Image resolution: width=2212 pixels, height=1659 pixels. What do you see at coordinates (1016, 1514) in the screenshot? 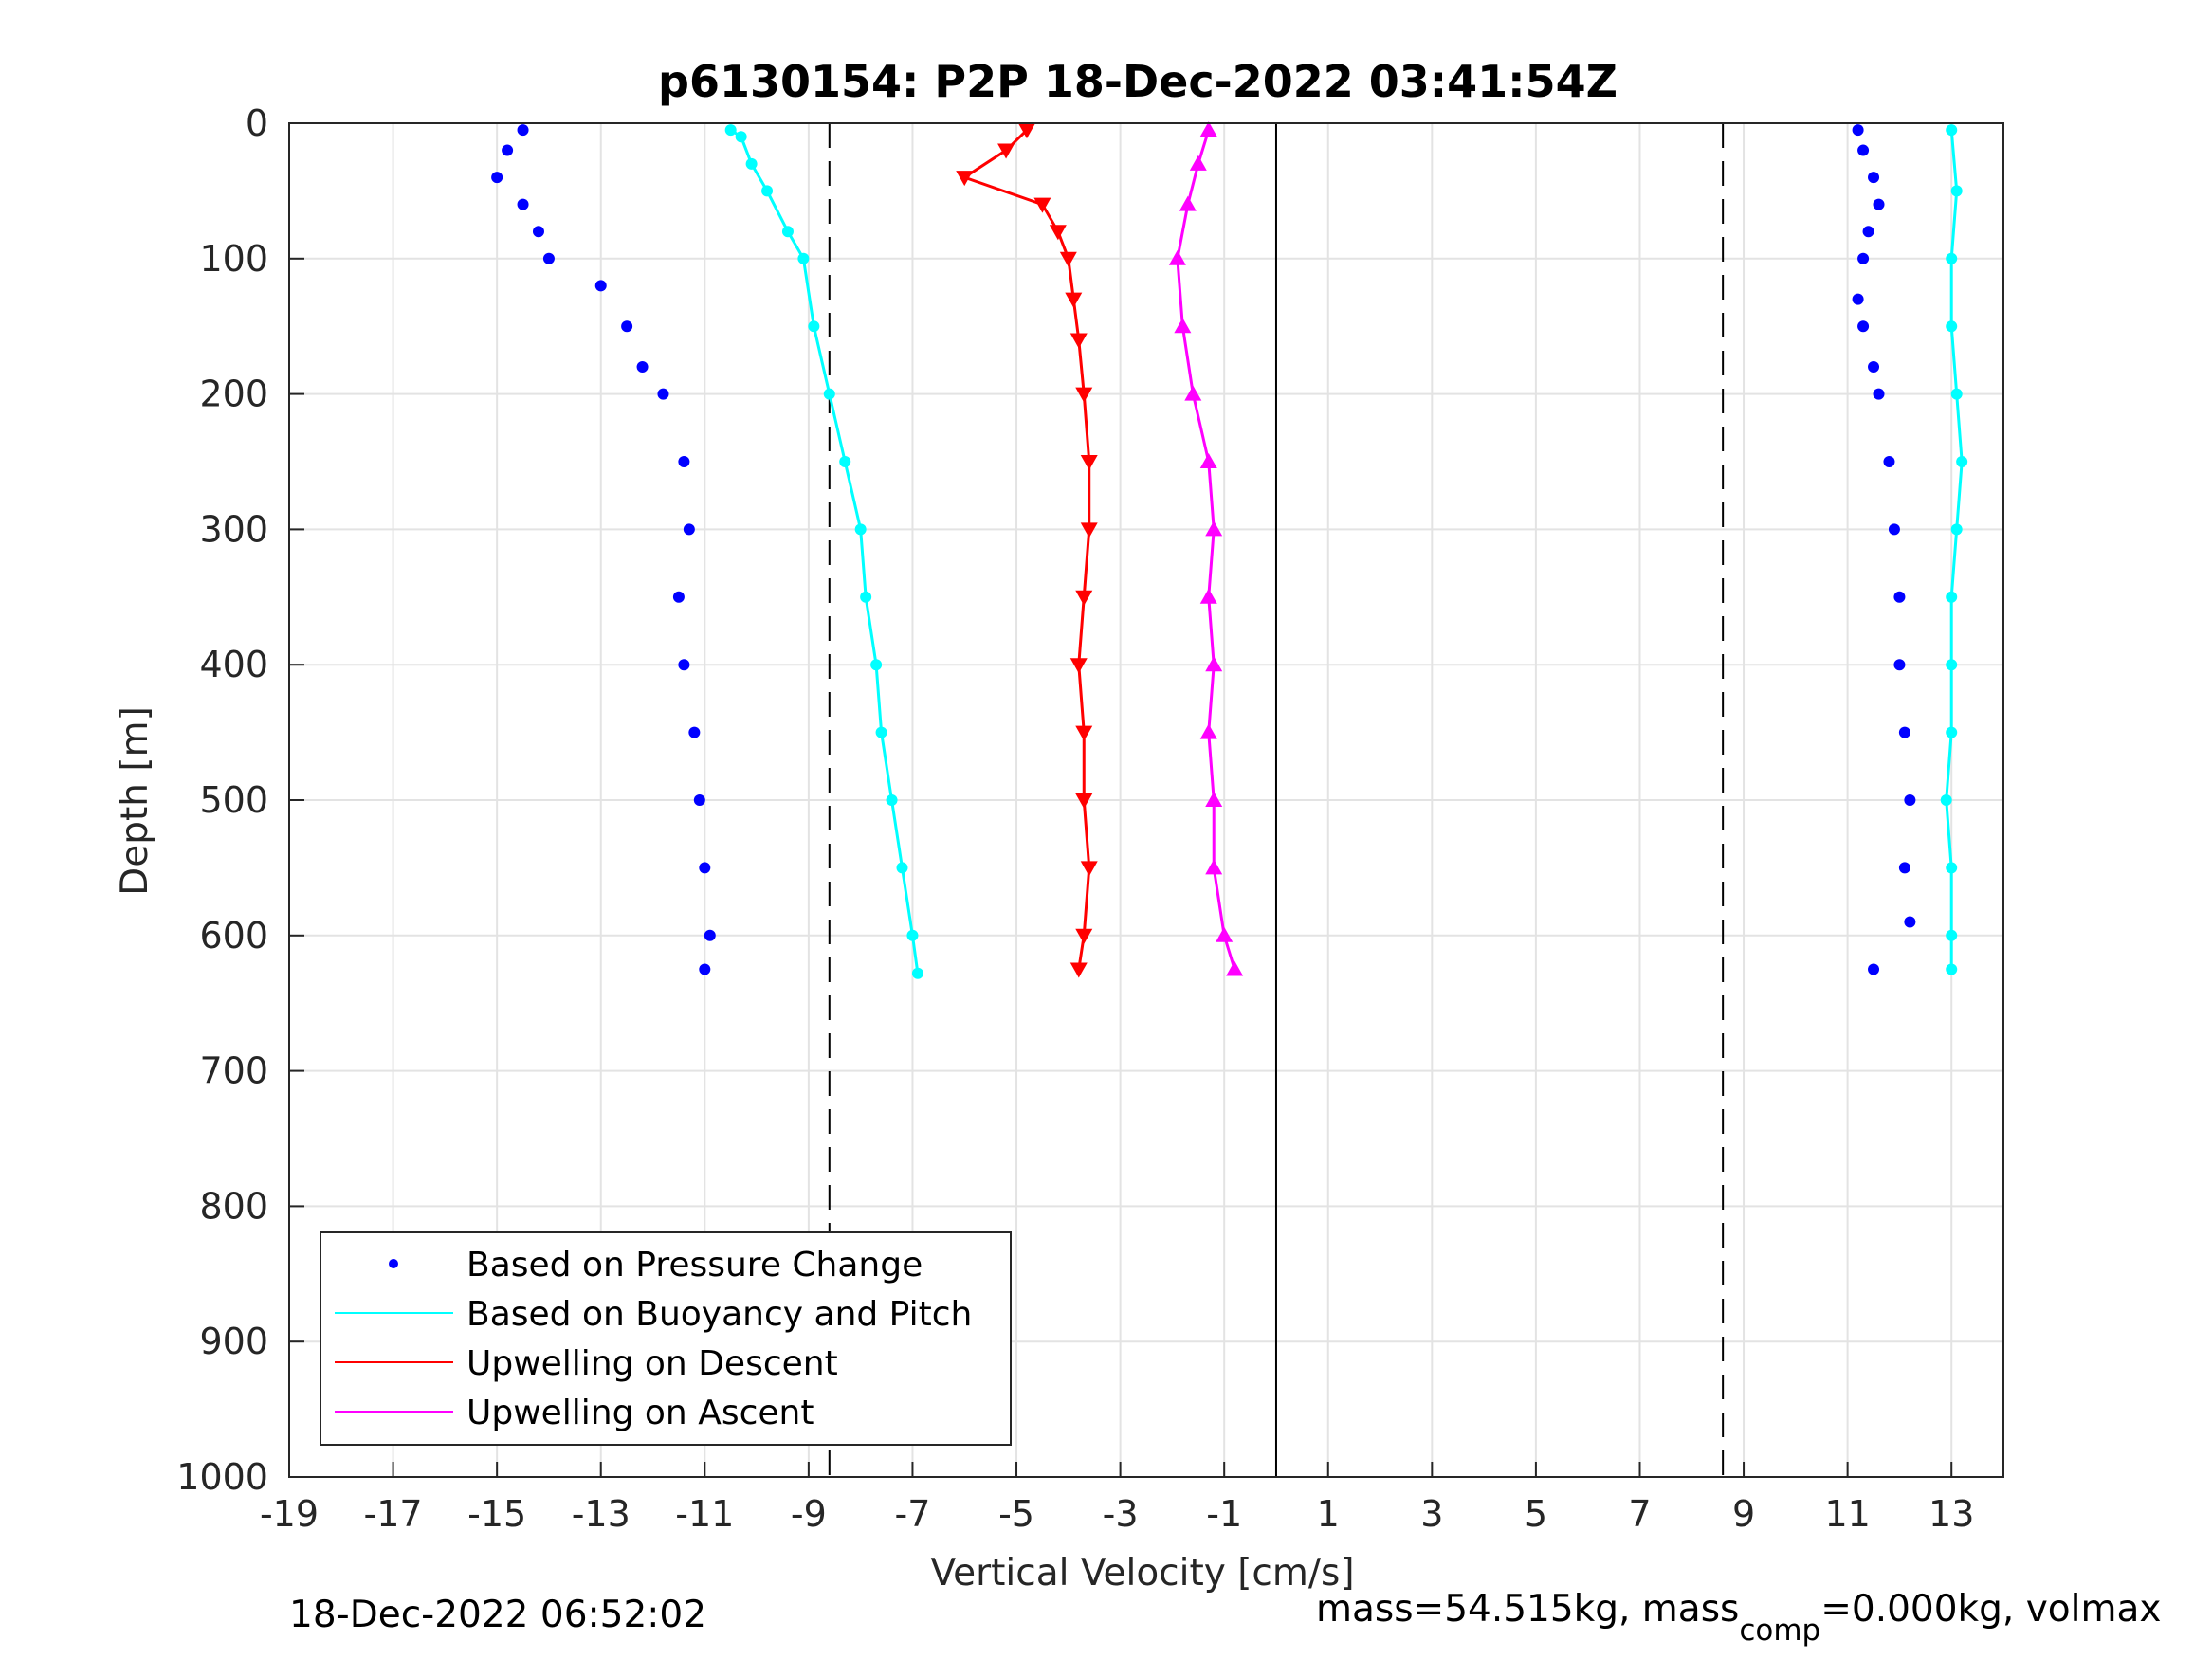
I see `x-tick-label: -5` at bounding box center [1016, 1514].